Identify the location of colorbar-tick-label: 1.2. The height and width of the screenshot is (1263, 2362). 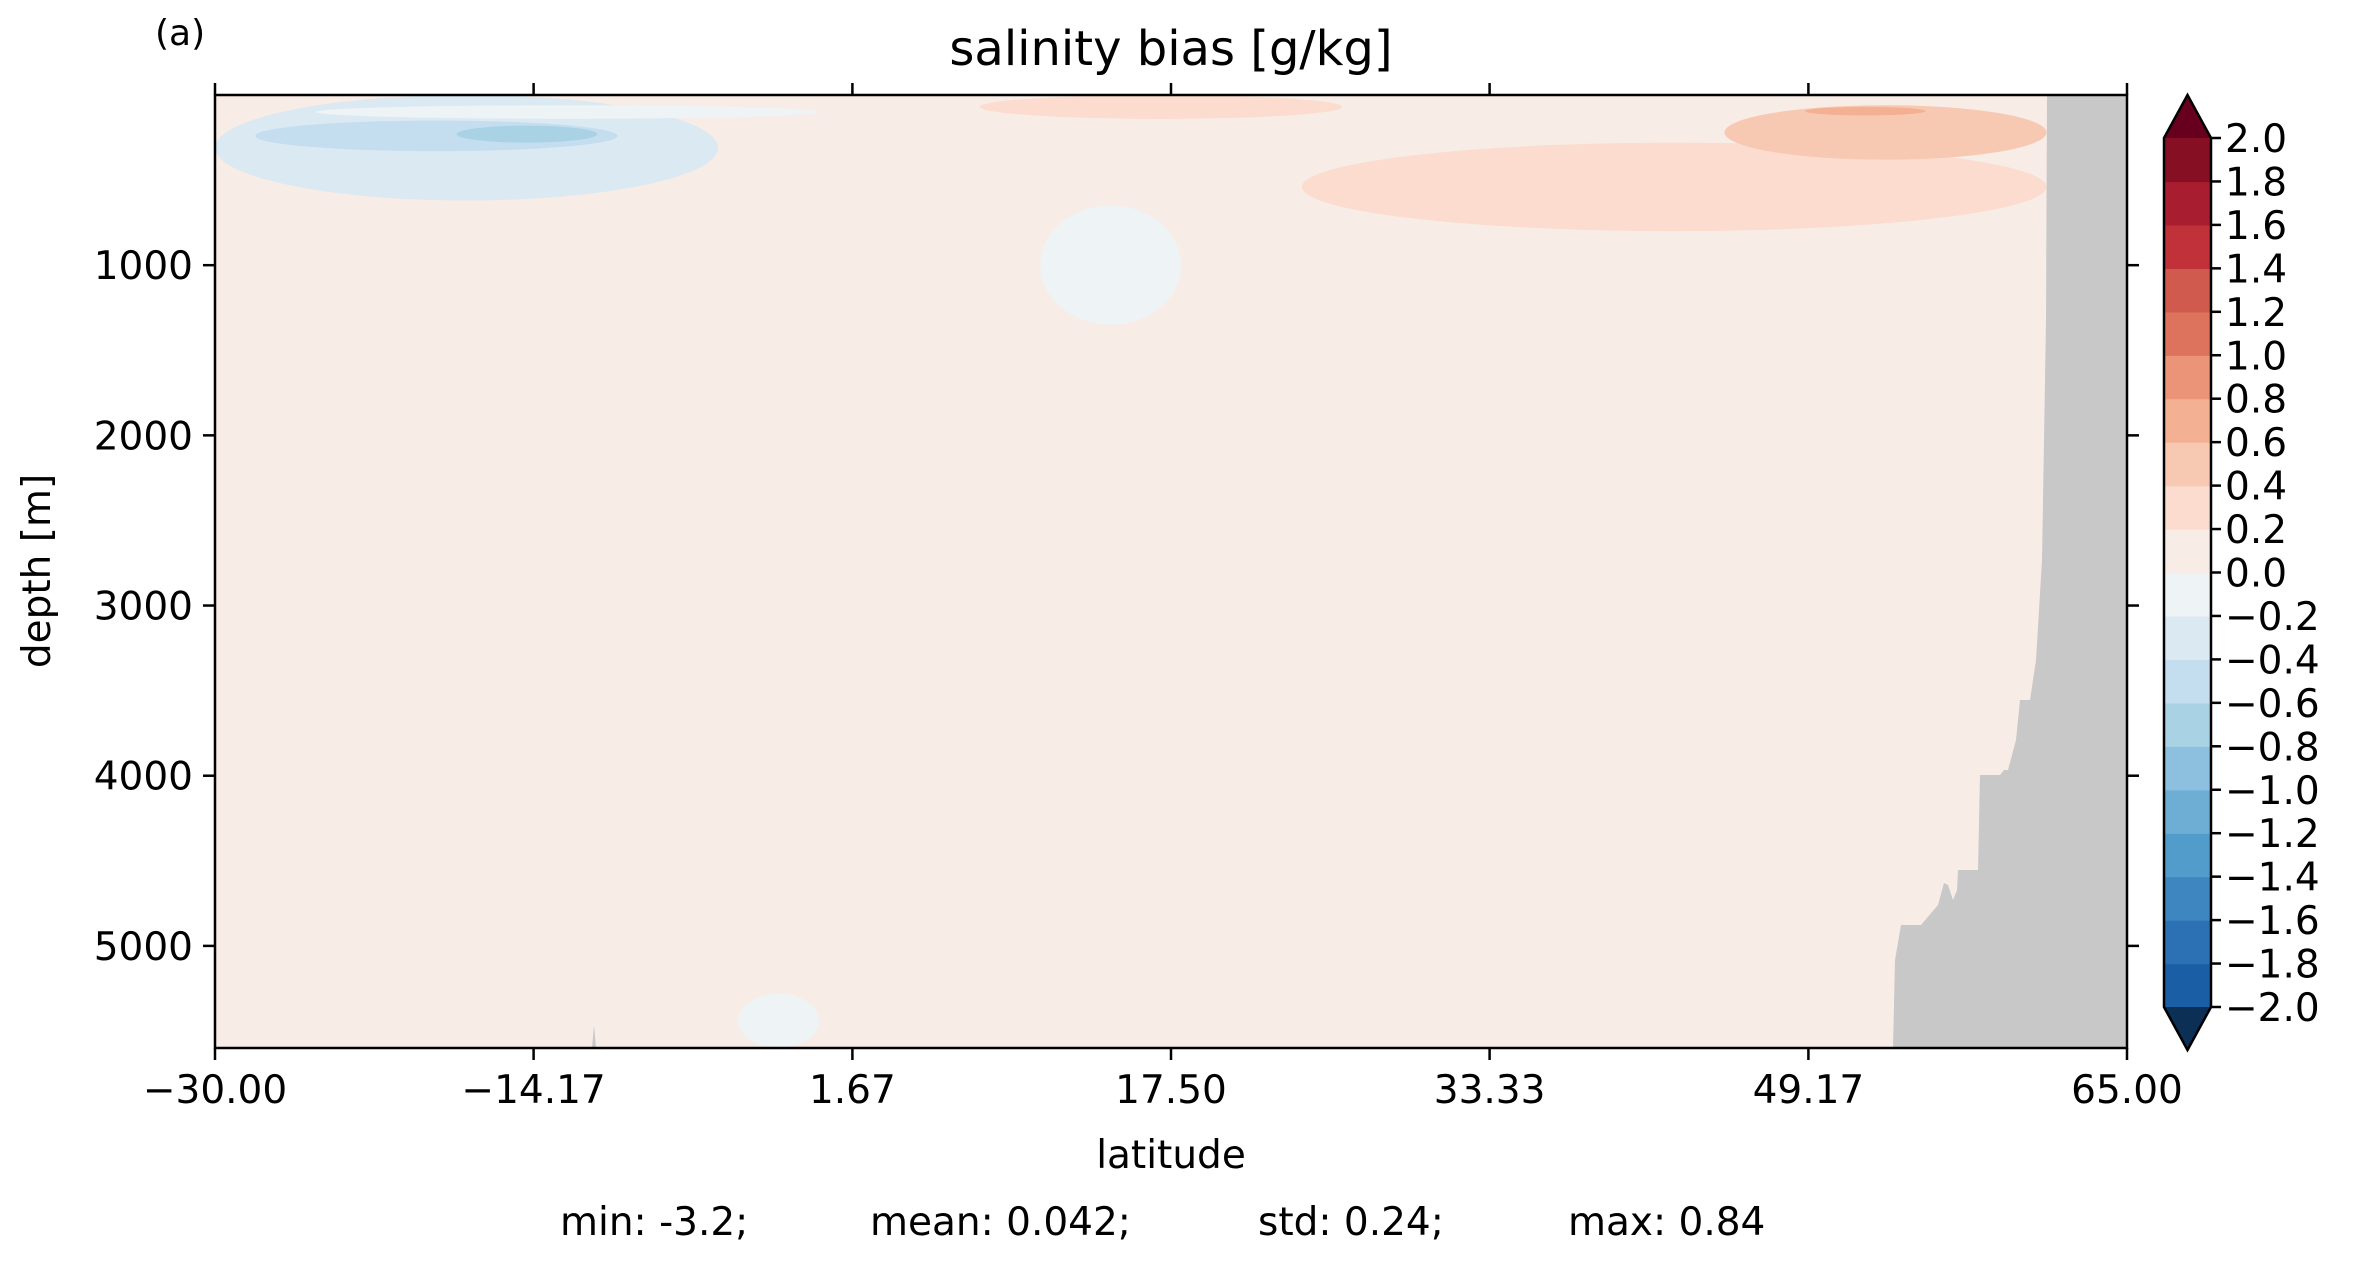
(2256, 313).